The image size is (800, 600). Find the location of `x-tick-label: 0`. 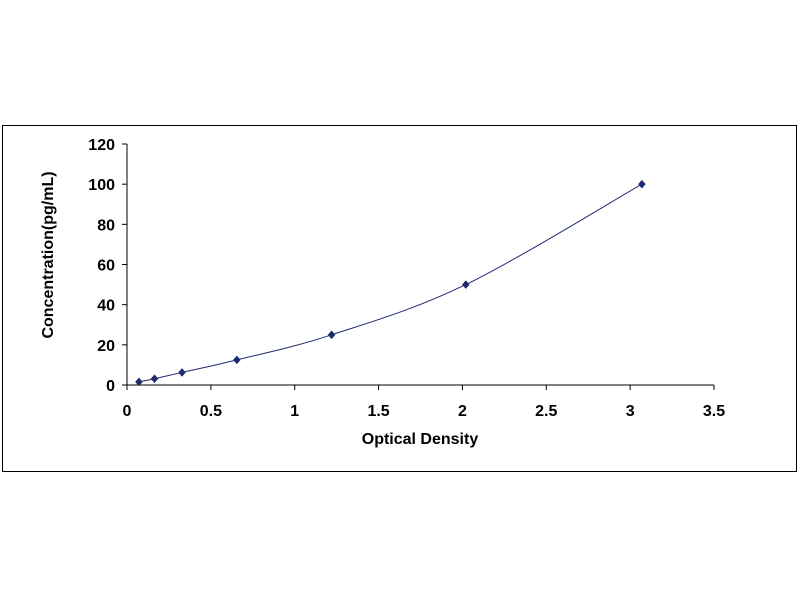

x-tick-label: 0 is located at coordinates (127, 411).